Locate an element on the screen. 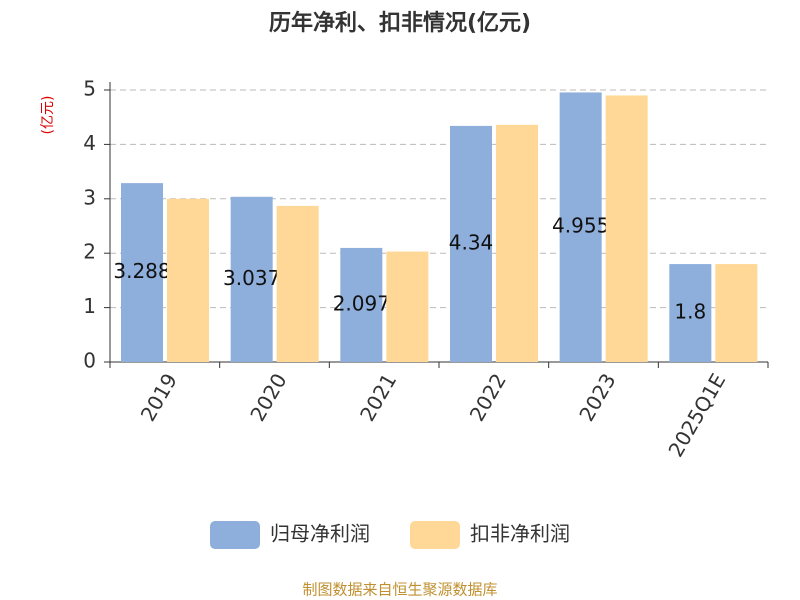  data-label: 4.34 is located at coordinates (471, 242).